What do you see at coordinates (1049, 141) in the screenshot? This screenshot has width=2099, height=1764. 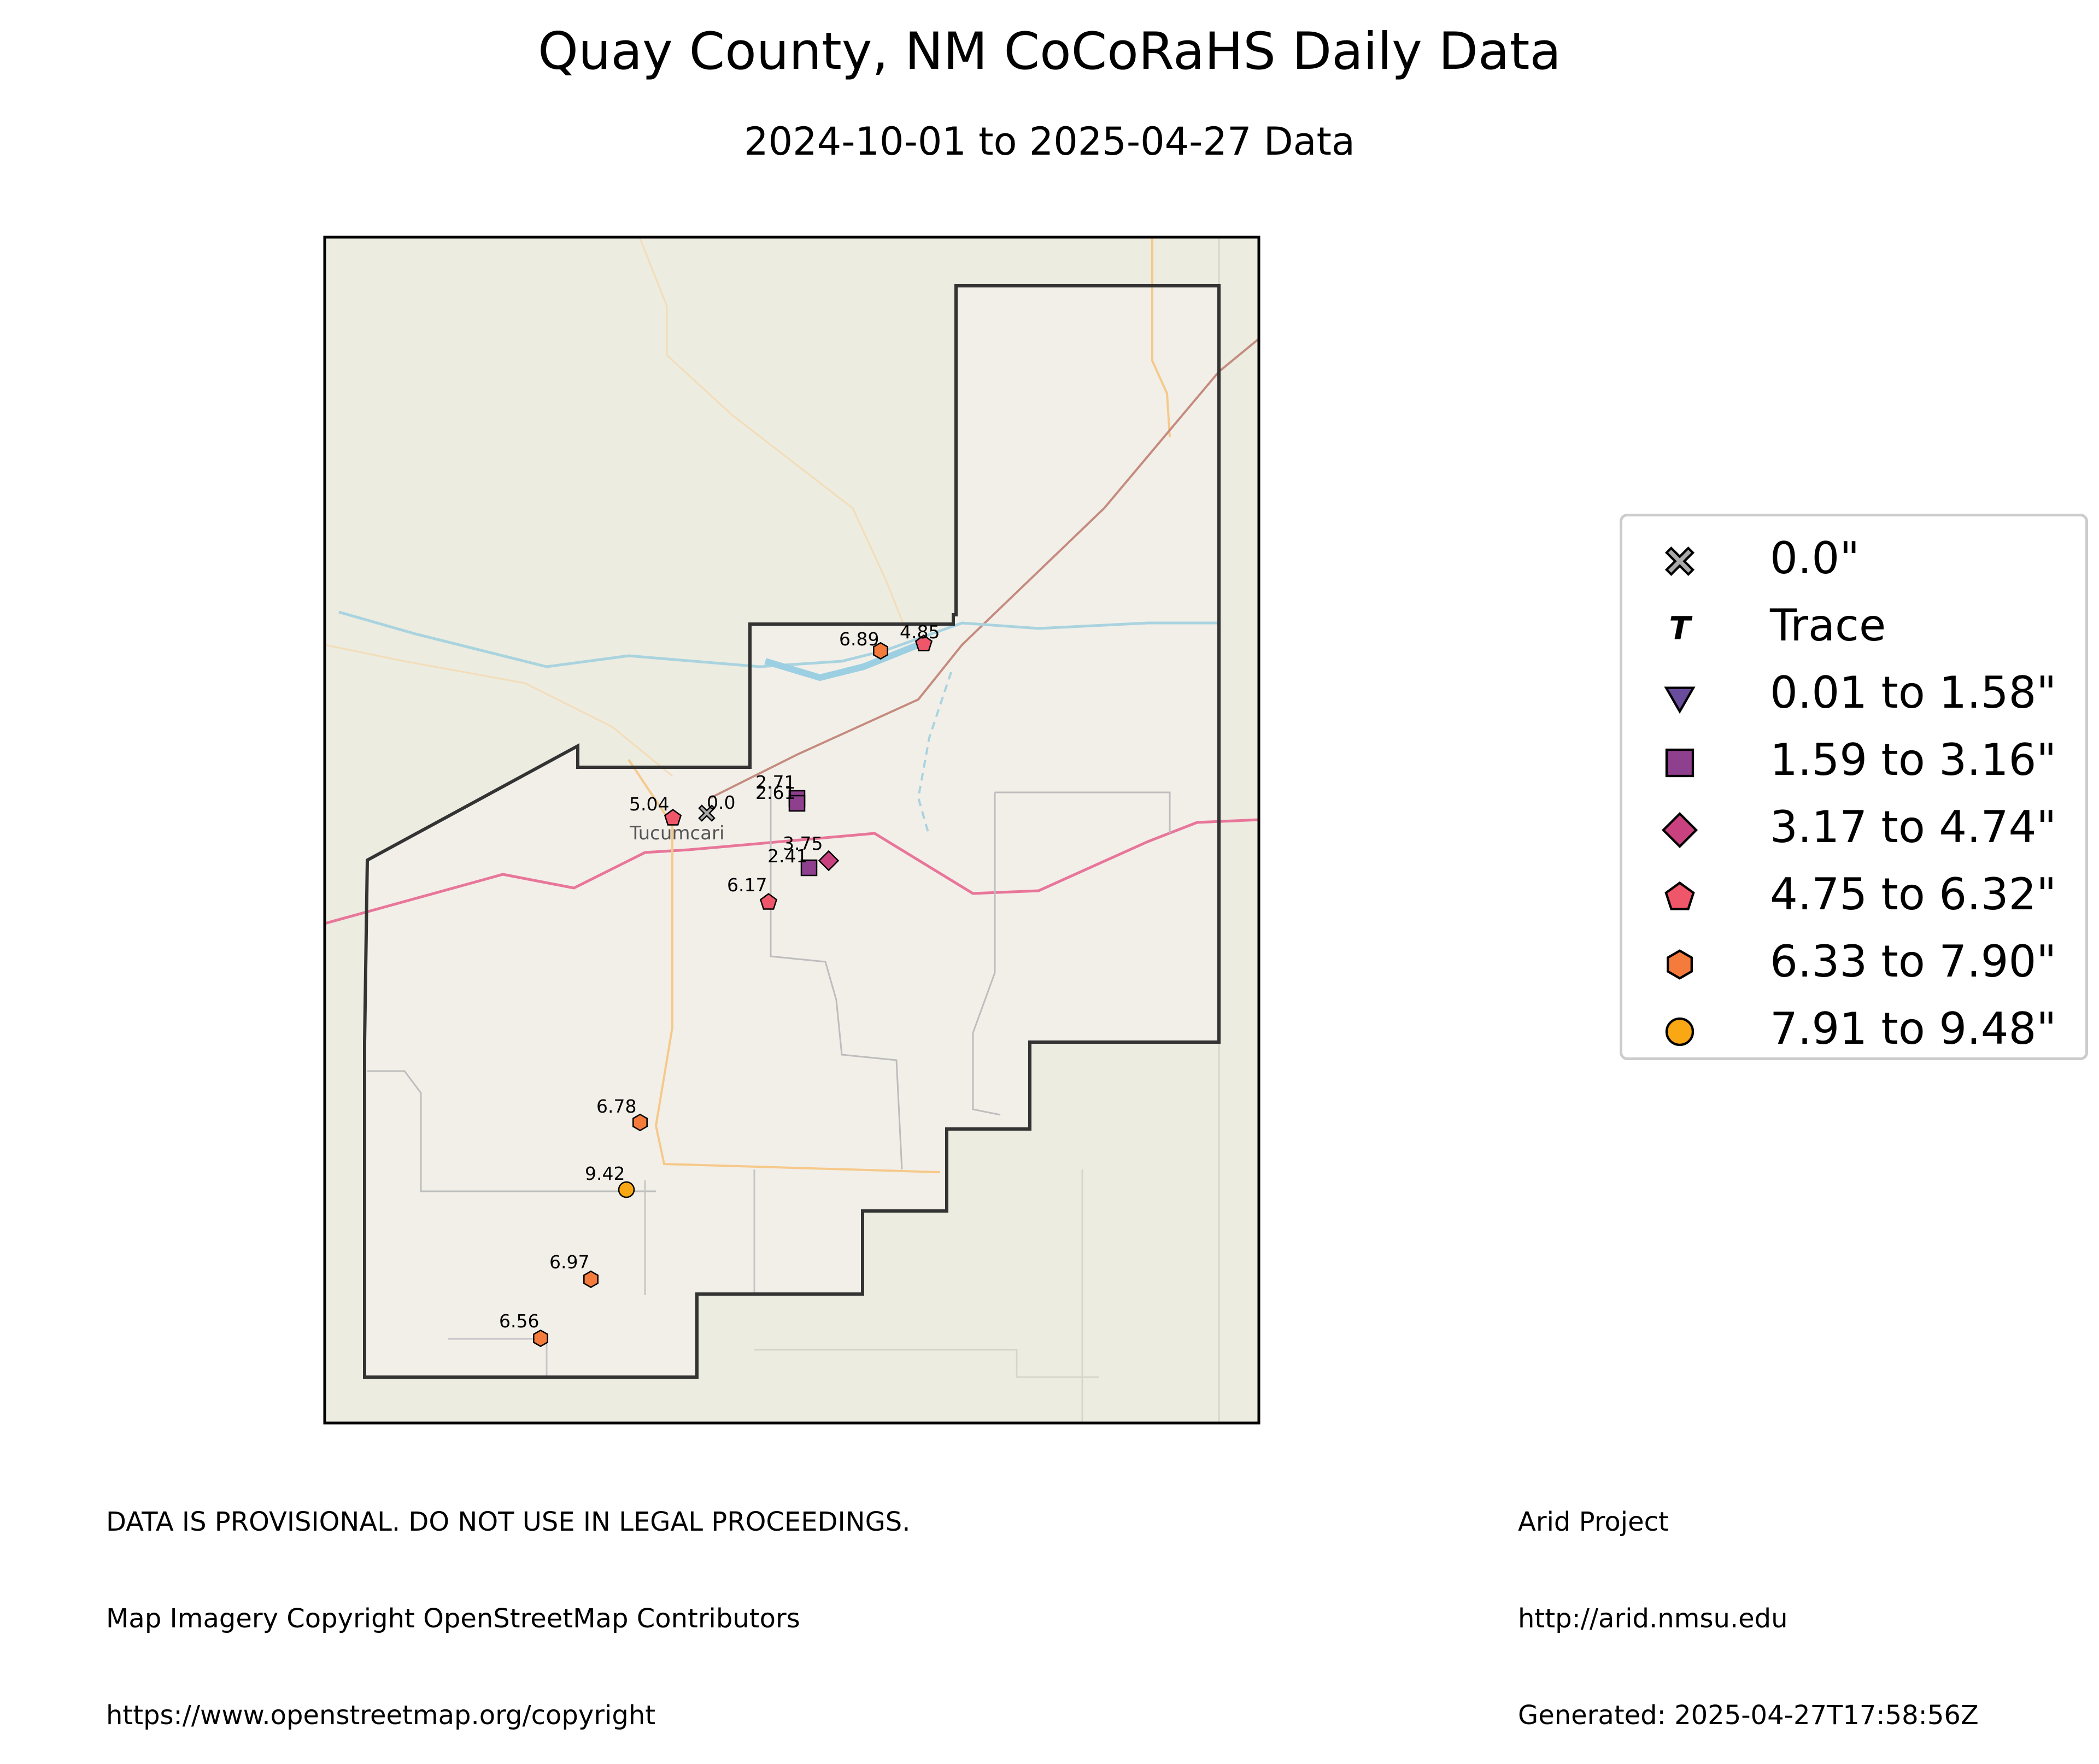 I see `map-subtitle: 2024-10-01 to 2025-04-27 Data` at bounding box center [1049, 141].